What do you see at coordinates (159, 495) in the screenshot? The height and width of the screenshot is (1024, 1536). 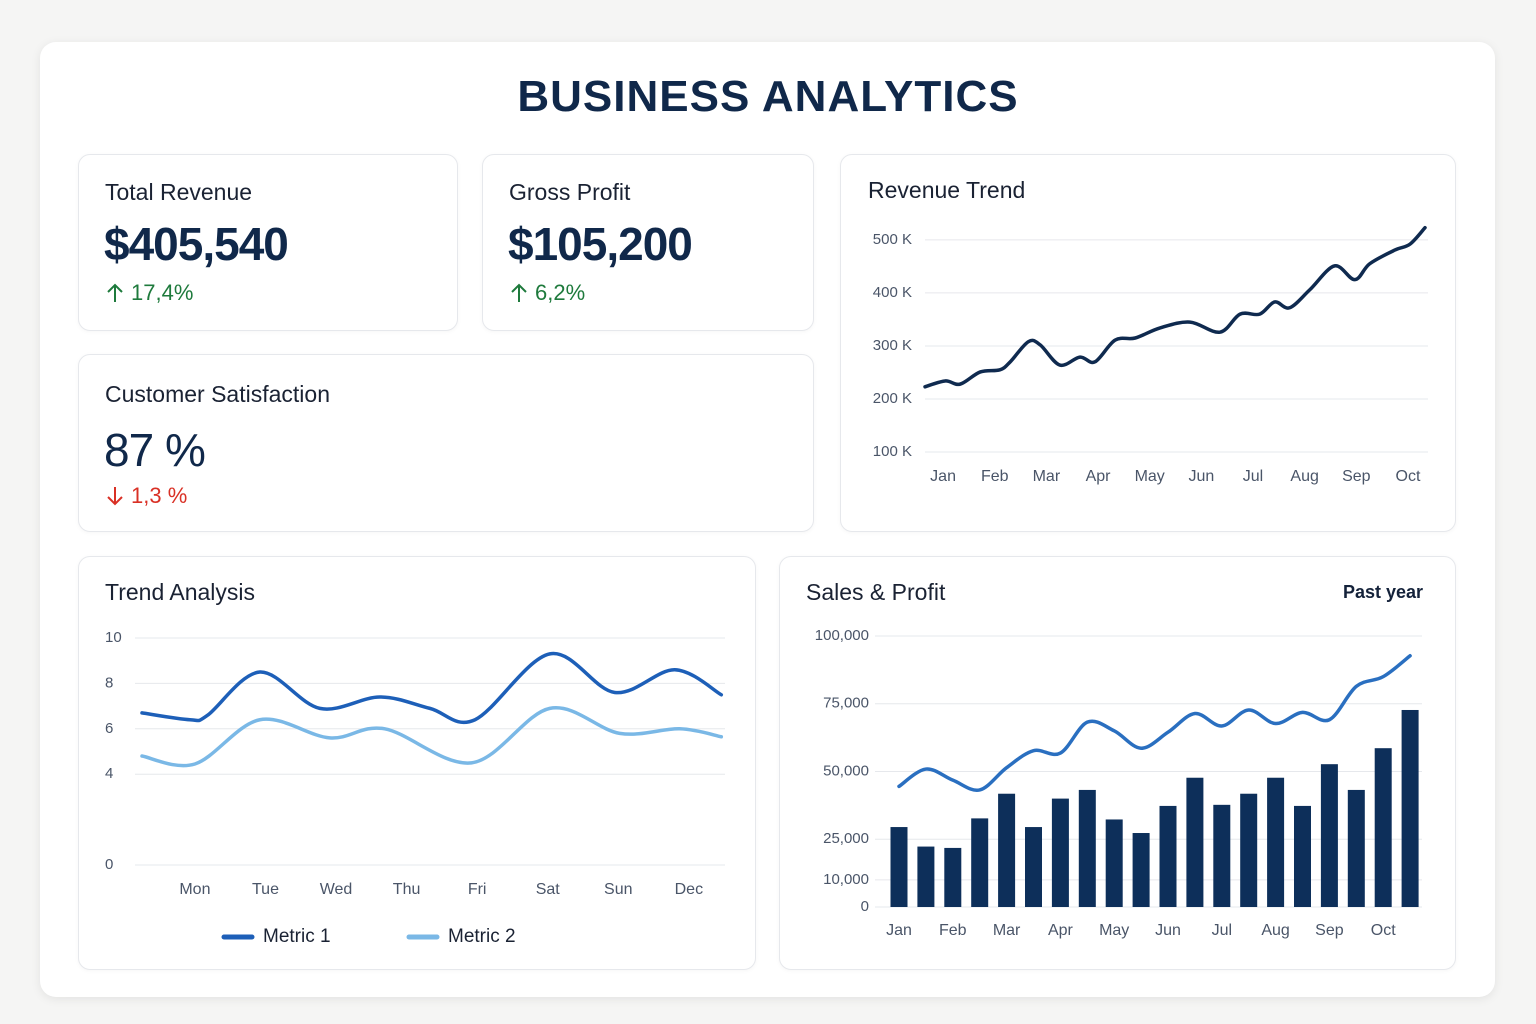 I see `kpi-change-text: 1,3 %` at bounding box center [159, 495].